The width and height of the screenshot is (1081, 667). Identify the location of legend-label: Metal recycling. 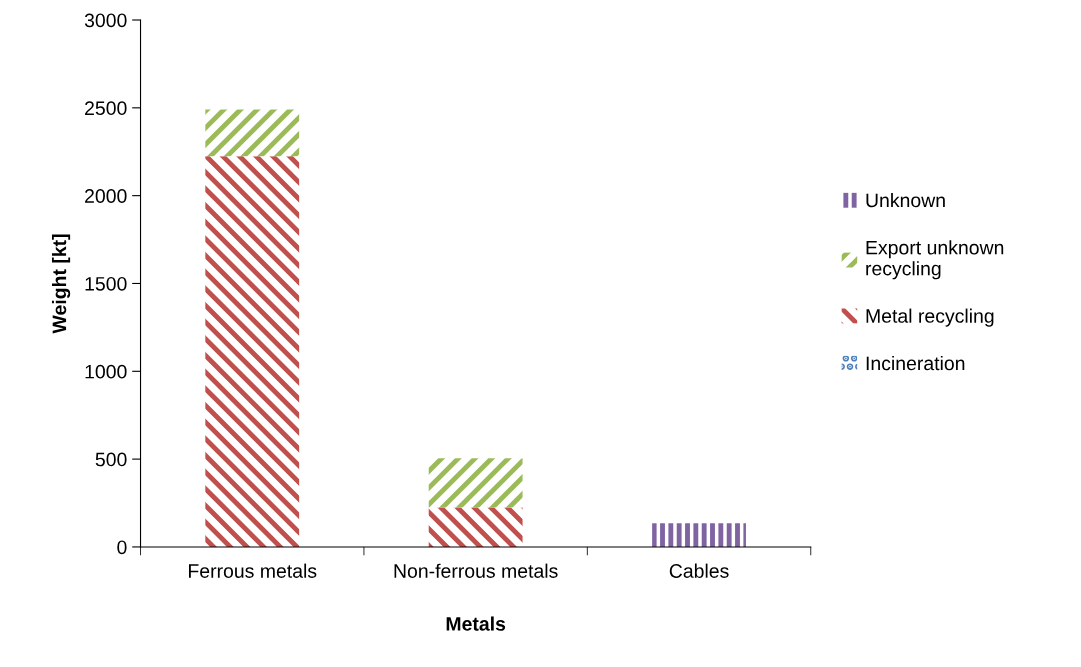
(930, 317).